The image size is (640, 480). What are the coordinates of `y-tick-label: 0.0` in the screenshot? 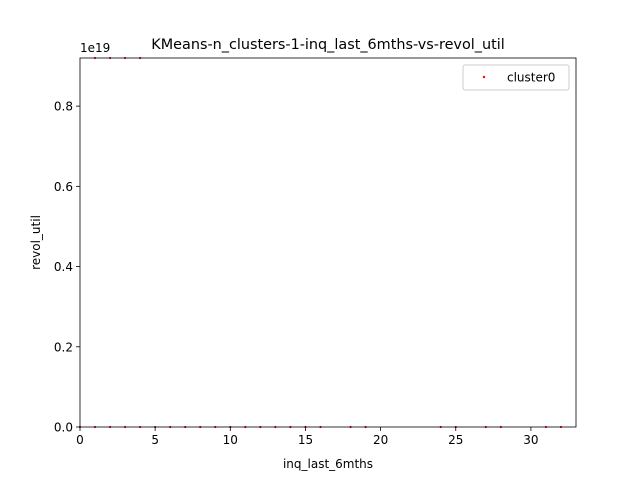 It's located at (63, 428).